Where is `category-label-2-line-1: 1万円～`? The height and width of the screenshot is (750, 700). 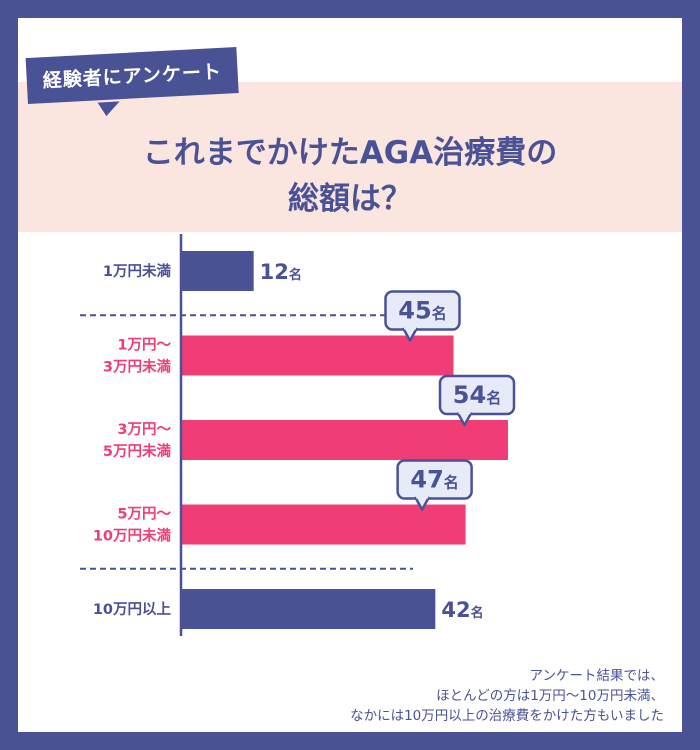
category-label-2-line-1: 1万円～ is located at coordinates (144, 345).